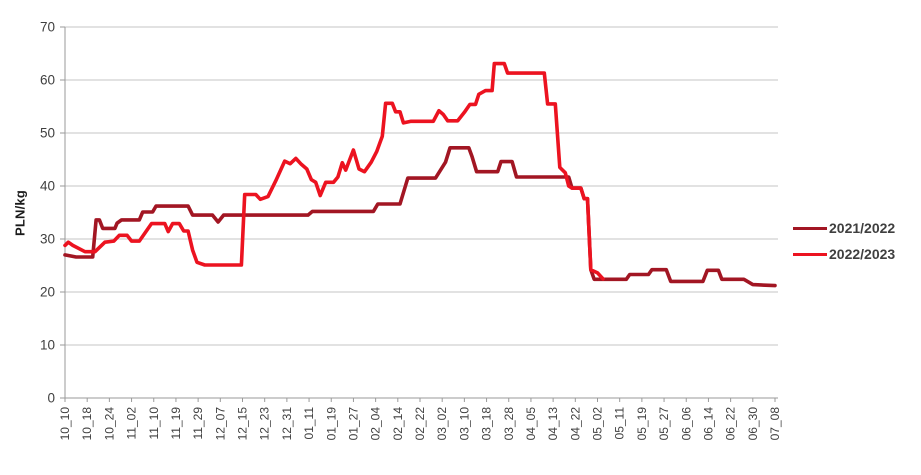 The width and height of the screenshot is (921, 475). What do you see at coordinates (862, 254) in the screenshot?
I see `legend-label-2022-2023: 2022/2023` at bounding box center [862, 254].